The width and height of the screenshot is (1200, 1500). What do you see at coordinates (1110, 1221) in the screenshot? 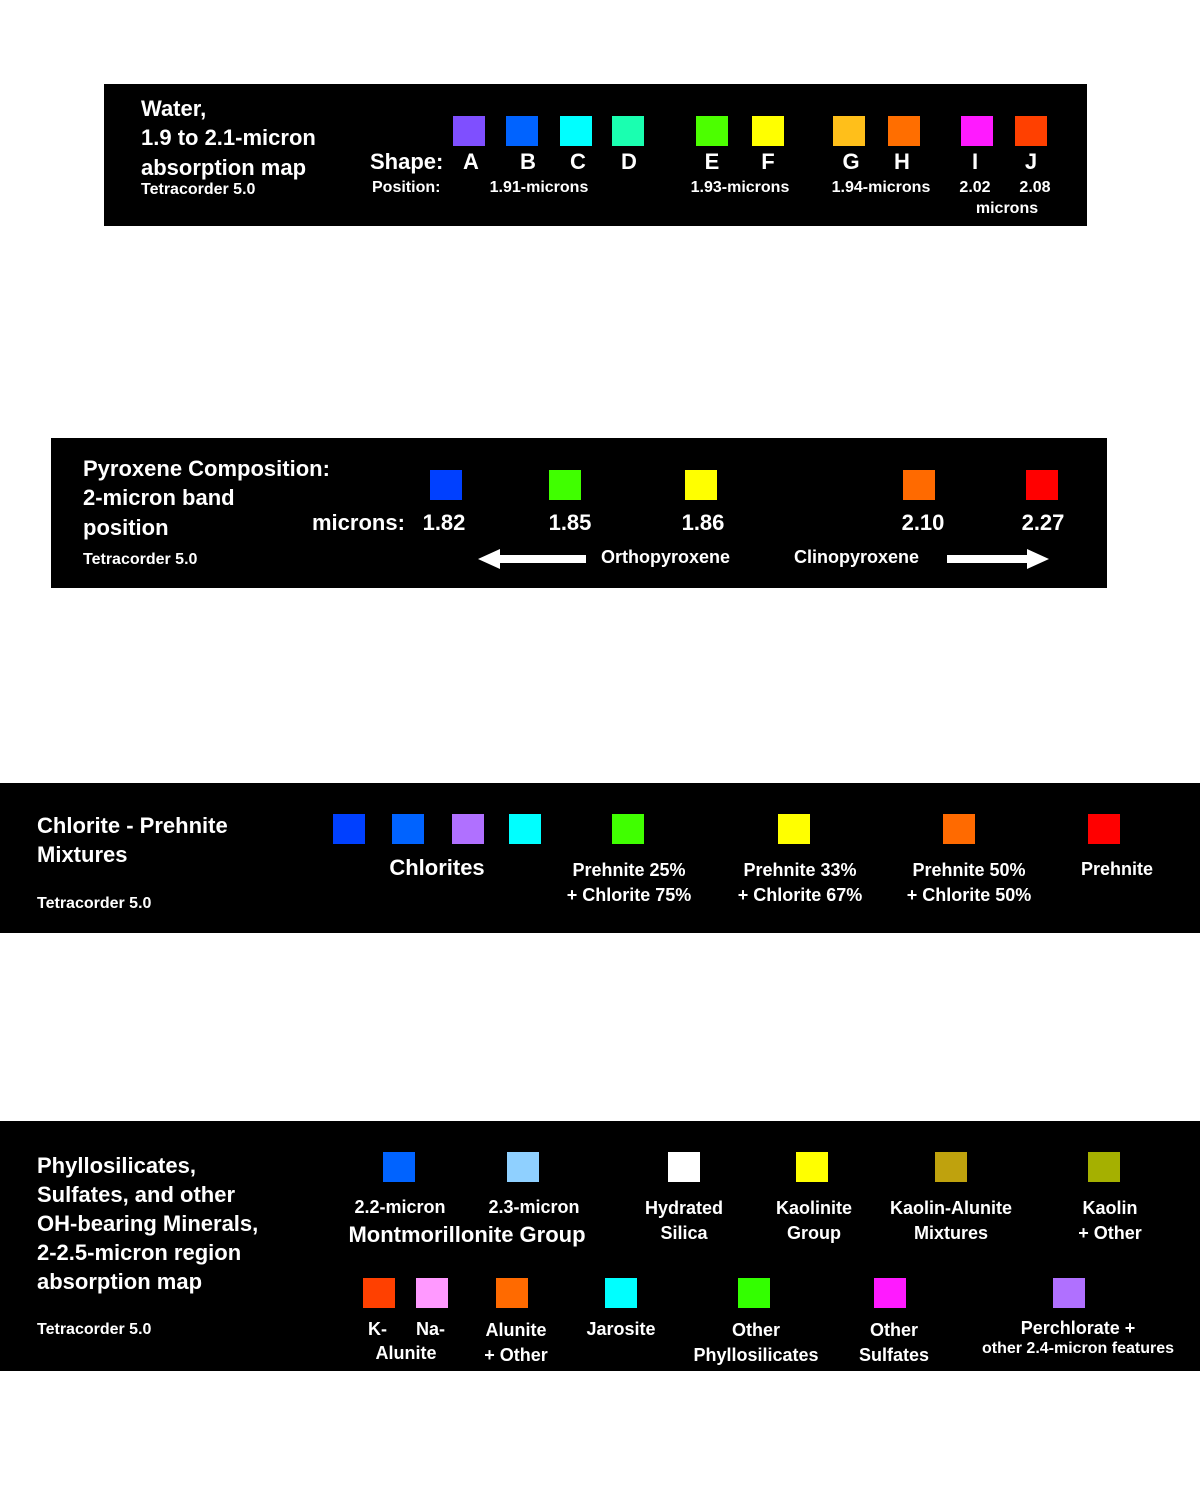
I see `kaolin-other-label: Kaolin + Other` at bounding box center [1110, 1221].